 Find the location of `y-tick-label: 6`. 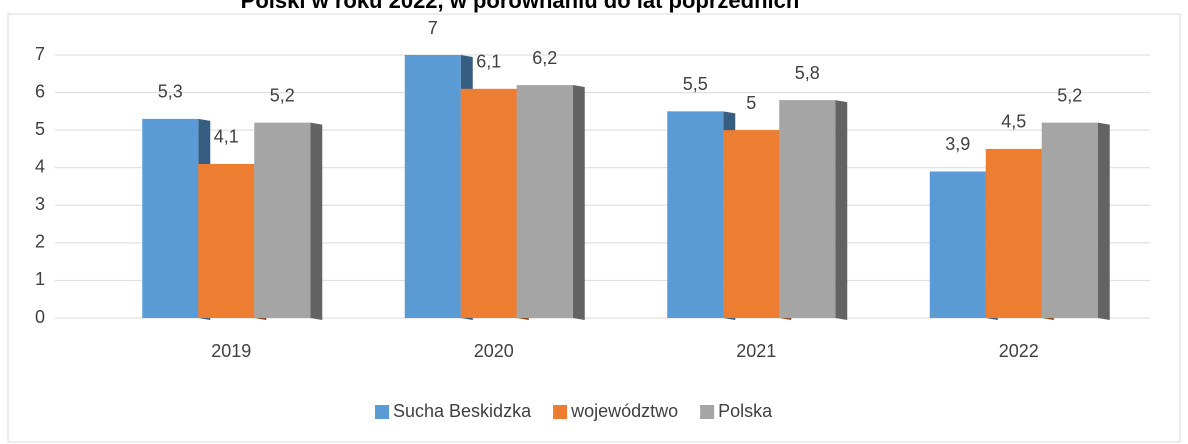

y-tick-label: 6 is located at coordinates (40, 91).